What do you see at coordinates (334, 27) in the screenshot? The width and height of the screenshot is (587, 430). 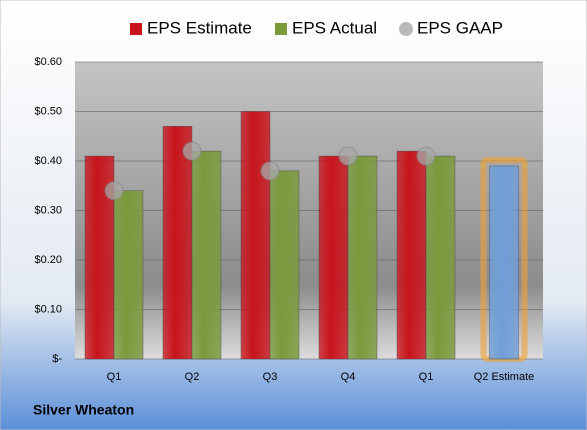 I see `legend-label: EPS Actual` at bounding box center [334, 27].